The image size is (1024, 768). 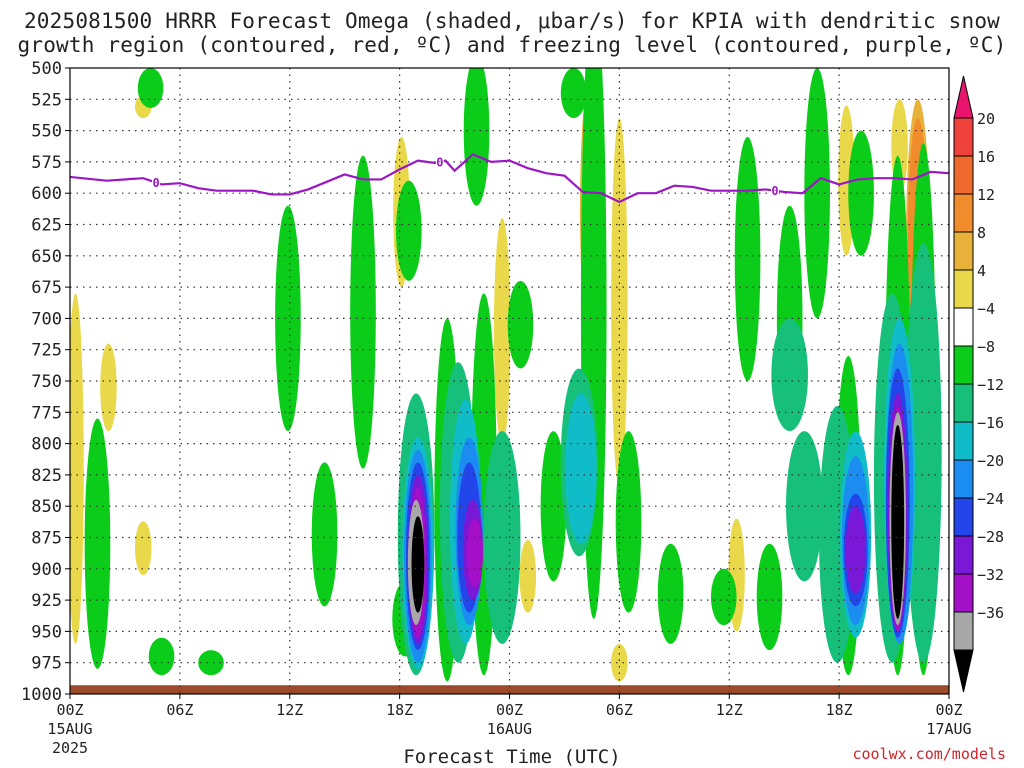 I want to click on y-tick-label: 725, so click(x=46, y=351).